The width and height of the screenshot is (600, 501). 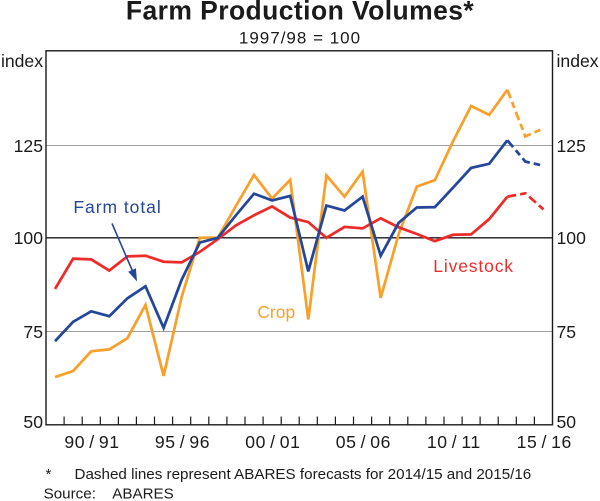 I want to click on svg-text: Farm Production Volumes*, so click(x=300, y=12).